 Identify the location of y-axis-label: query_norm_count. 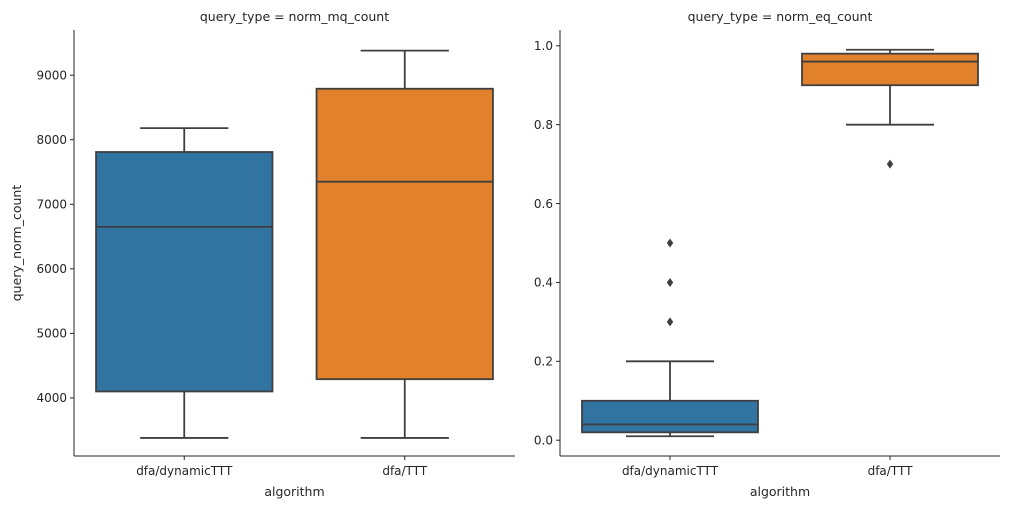
(16, 243).